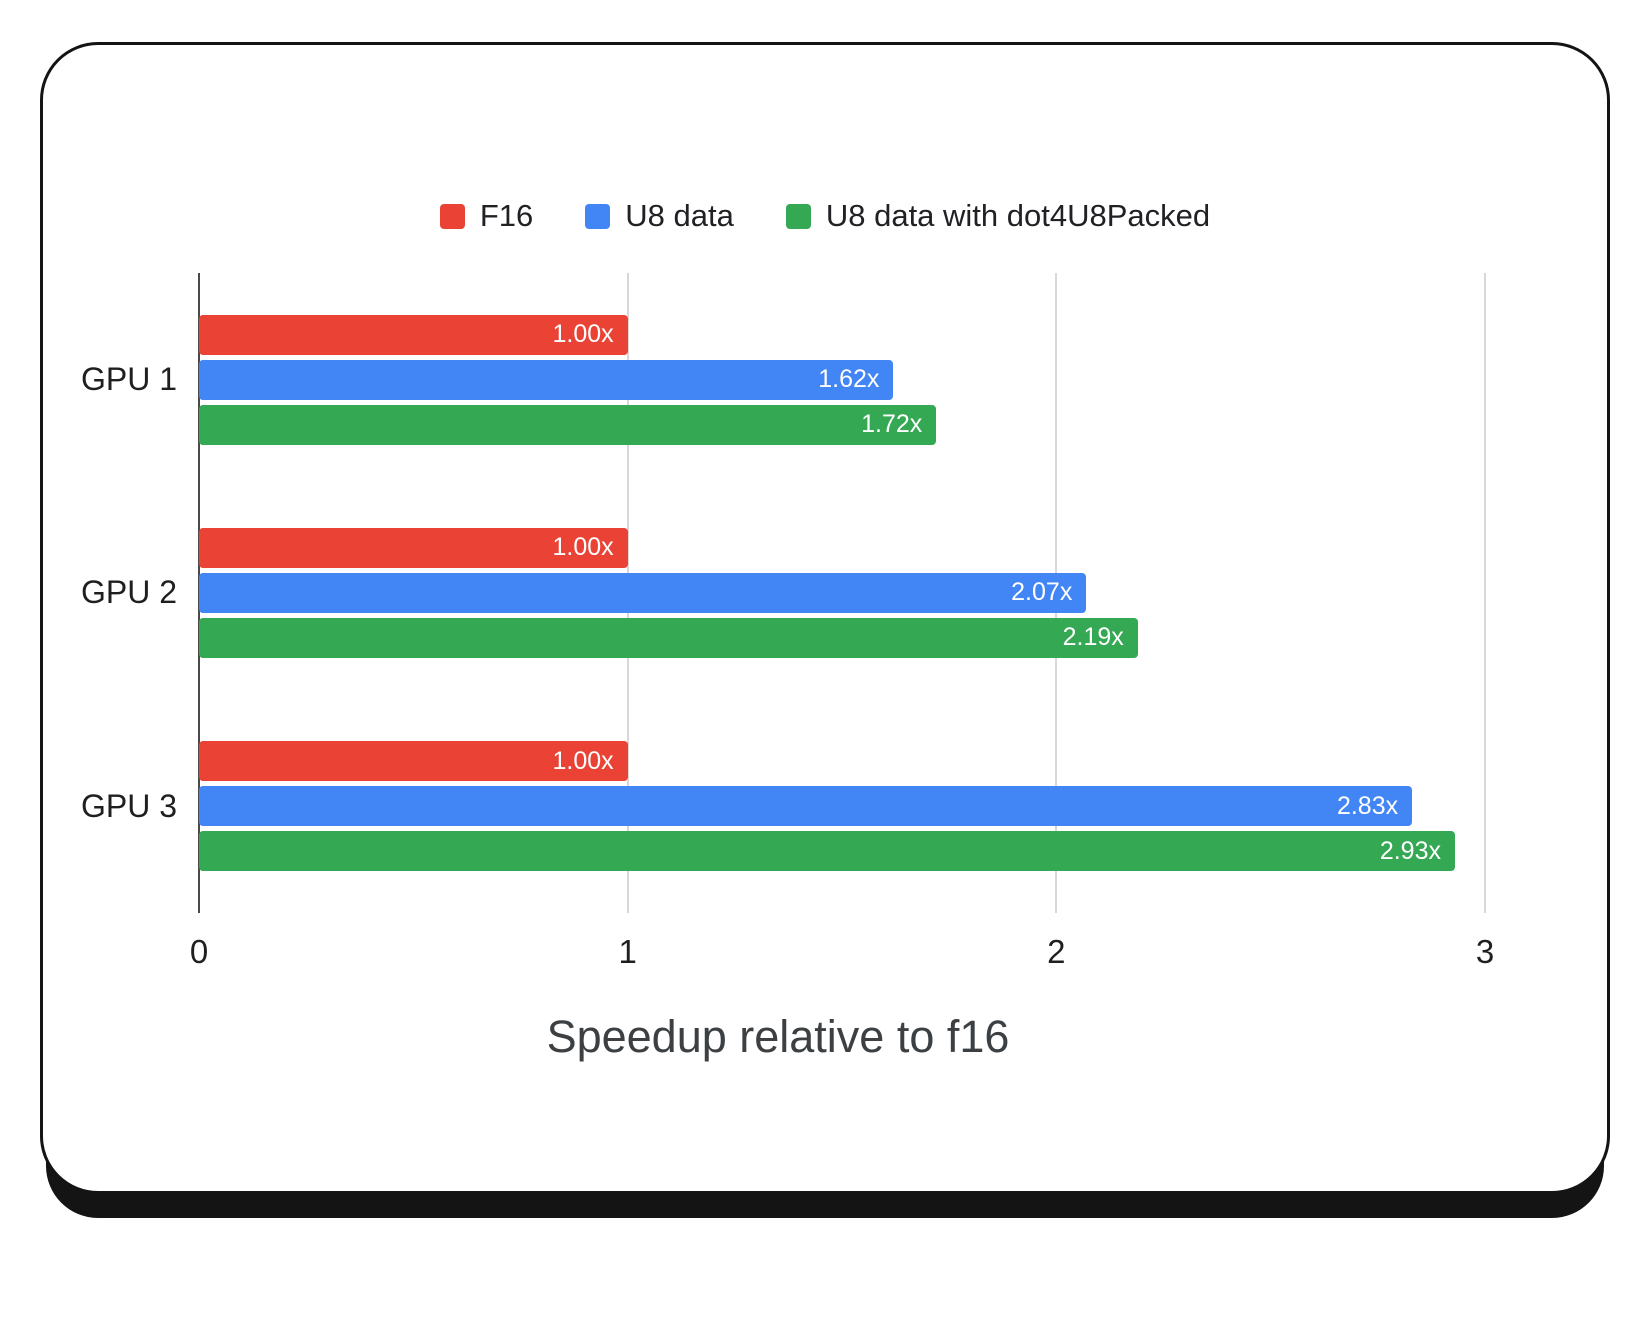  I want to click on bar-group: 1.00x 2.83x 2.93x, so click(842, 806).